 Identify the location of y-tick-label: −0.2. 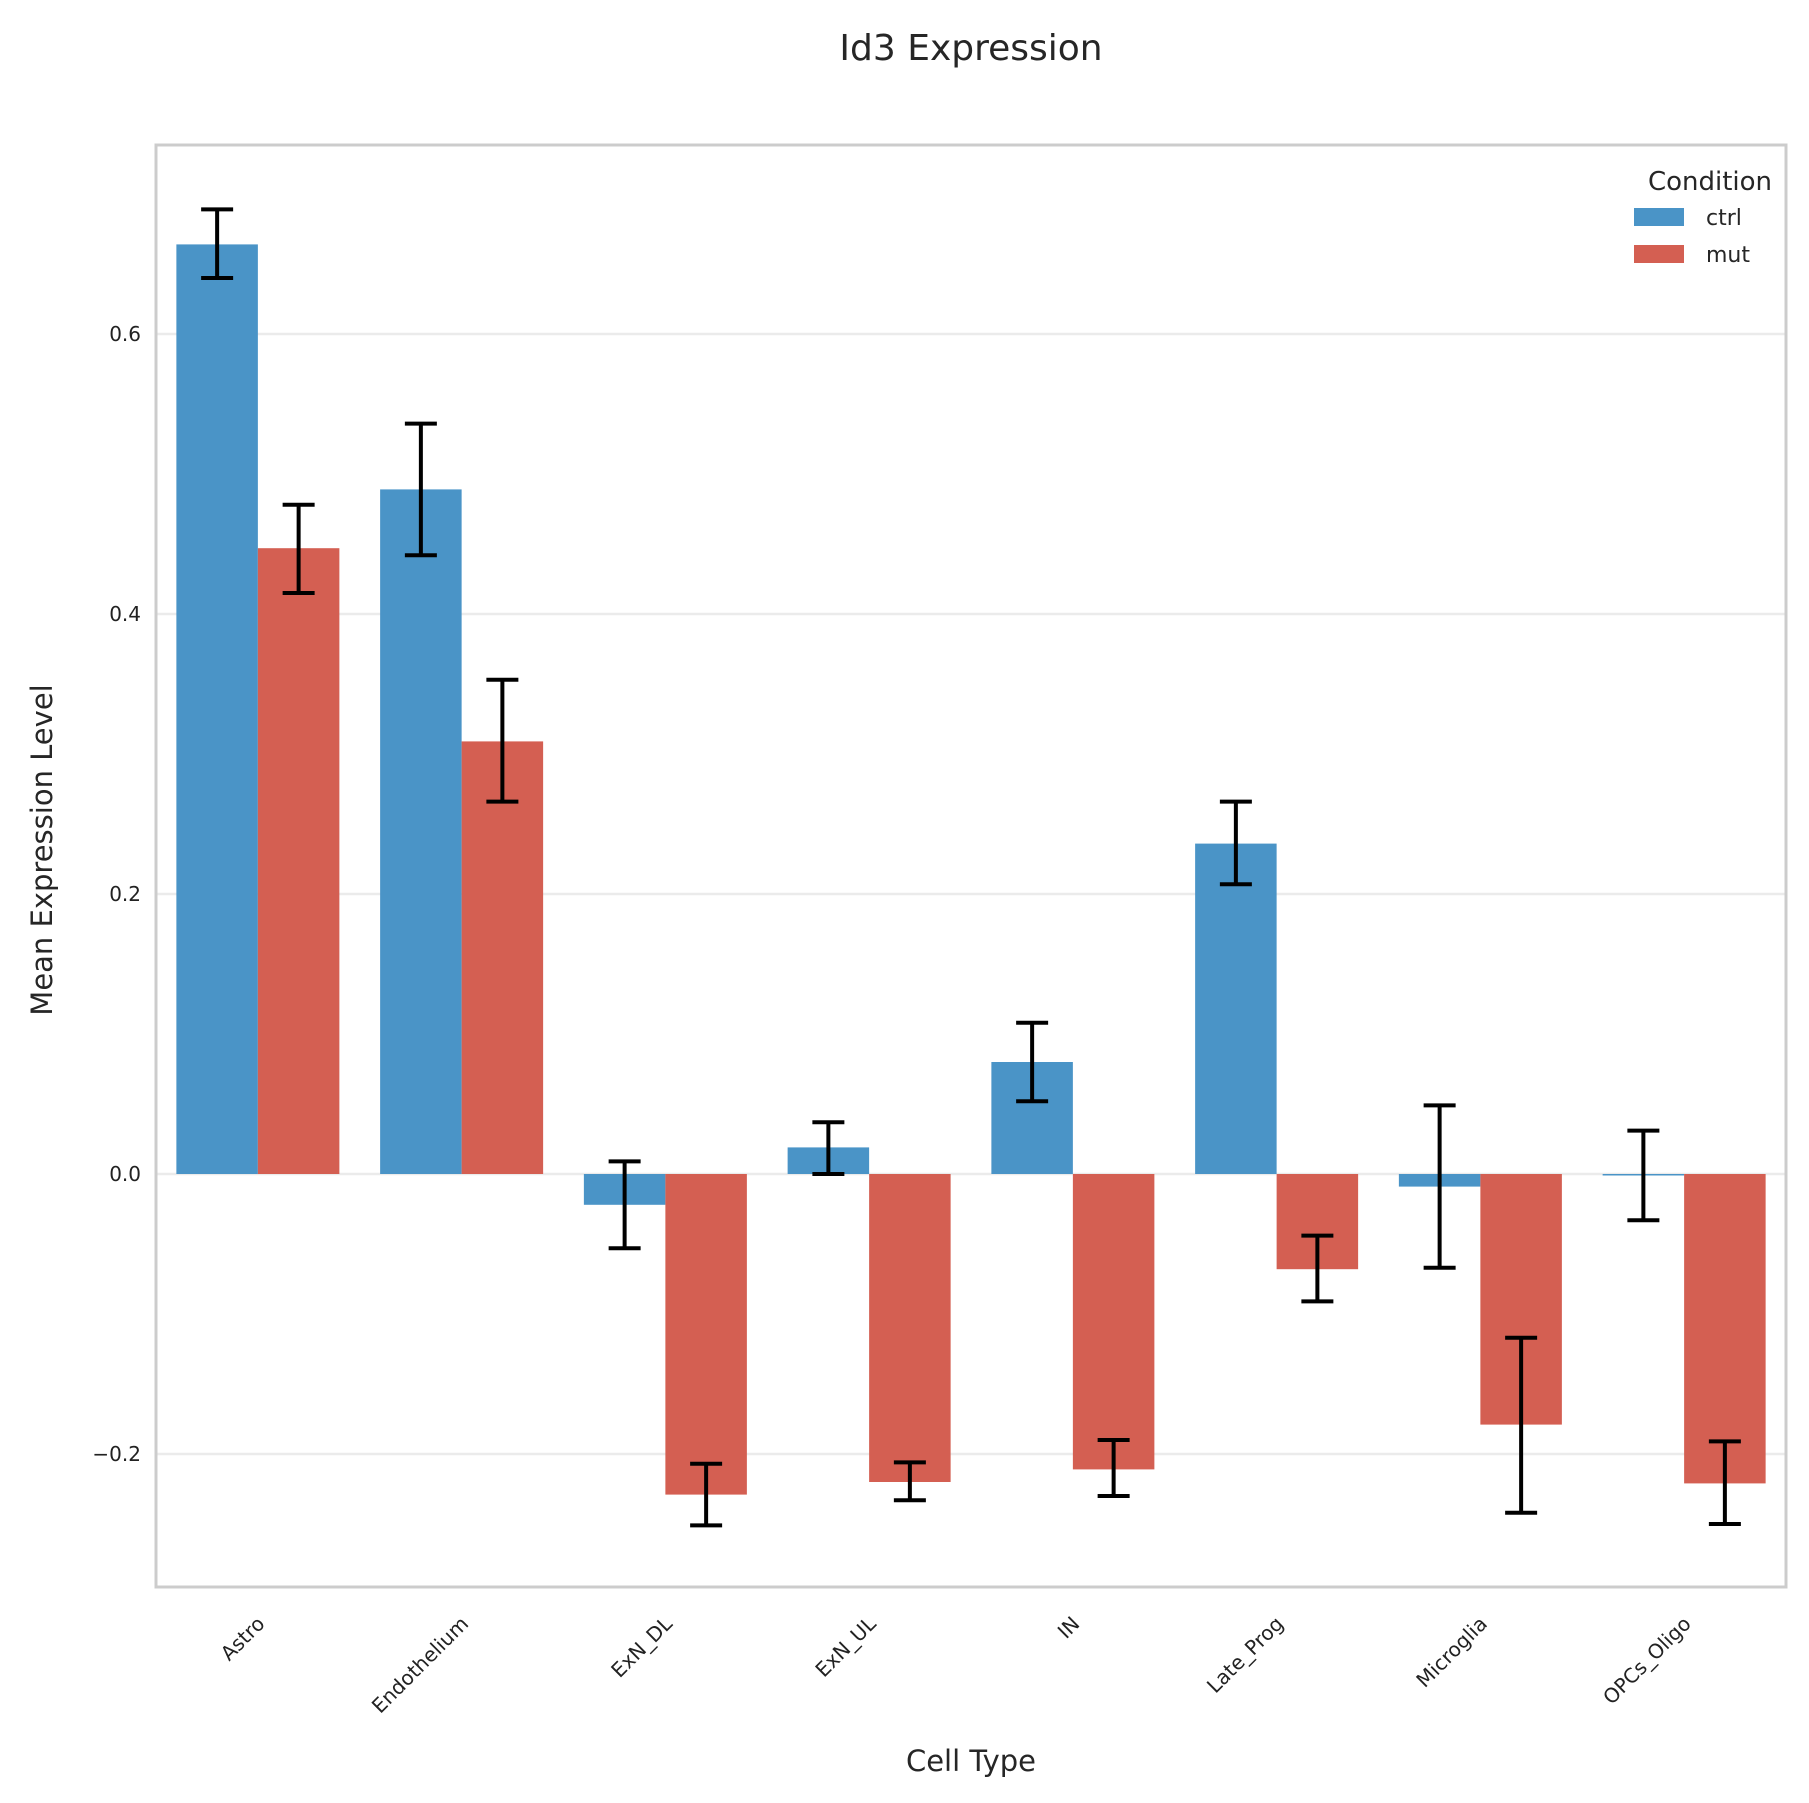
(116, 1454).